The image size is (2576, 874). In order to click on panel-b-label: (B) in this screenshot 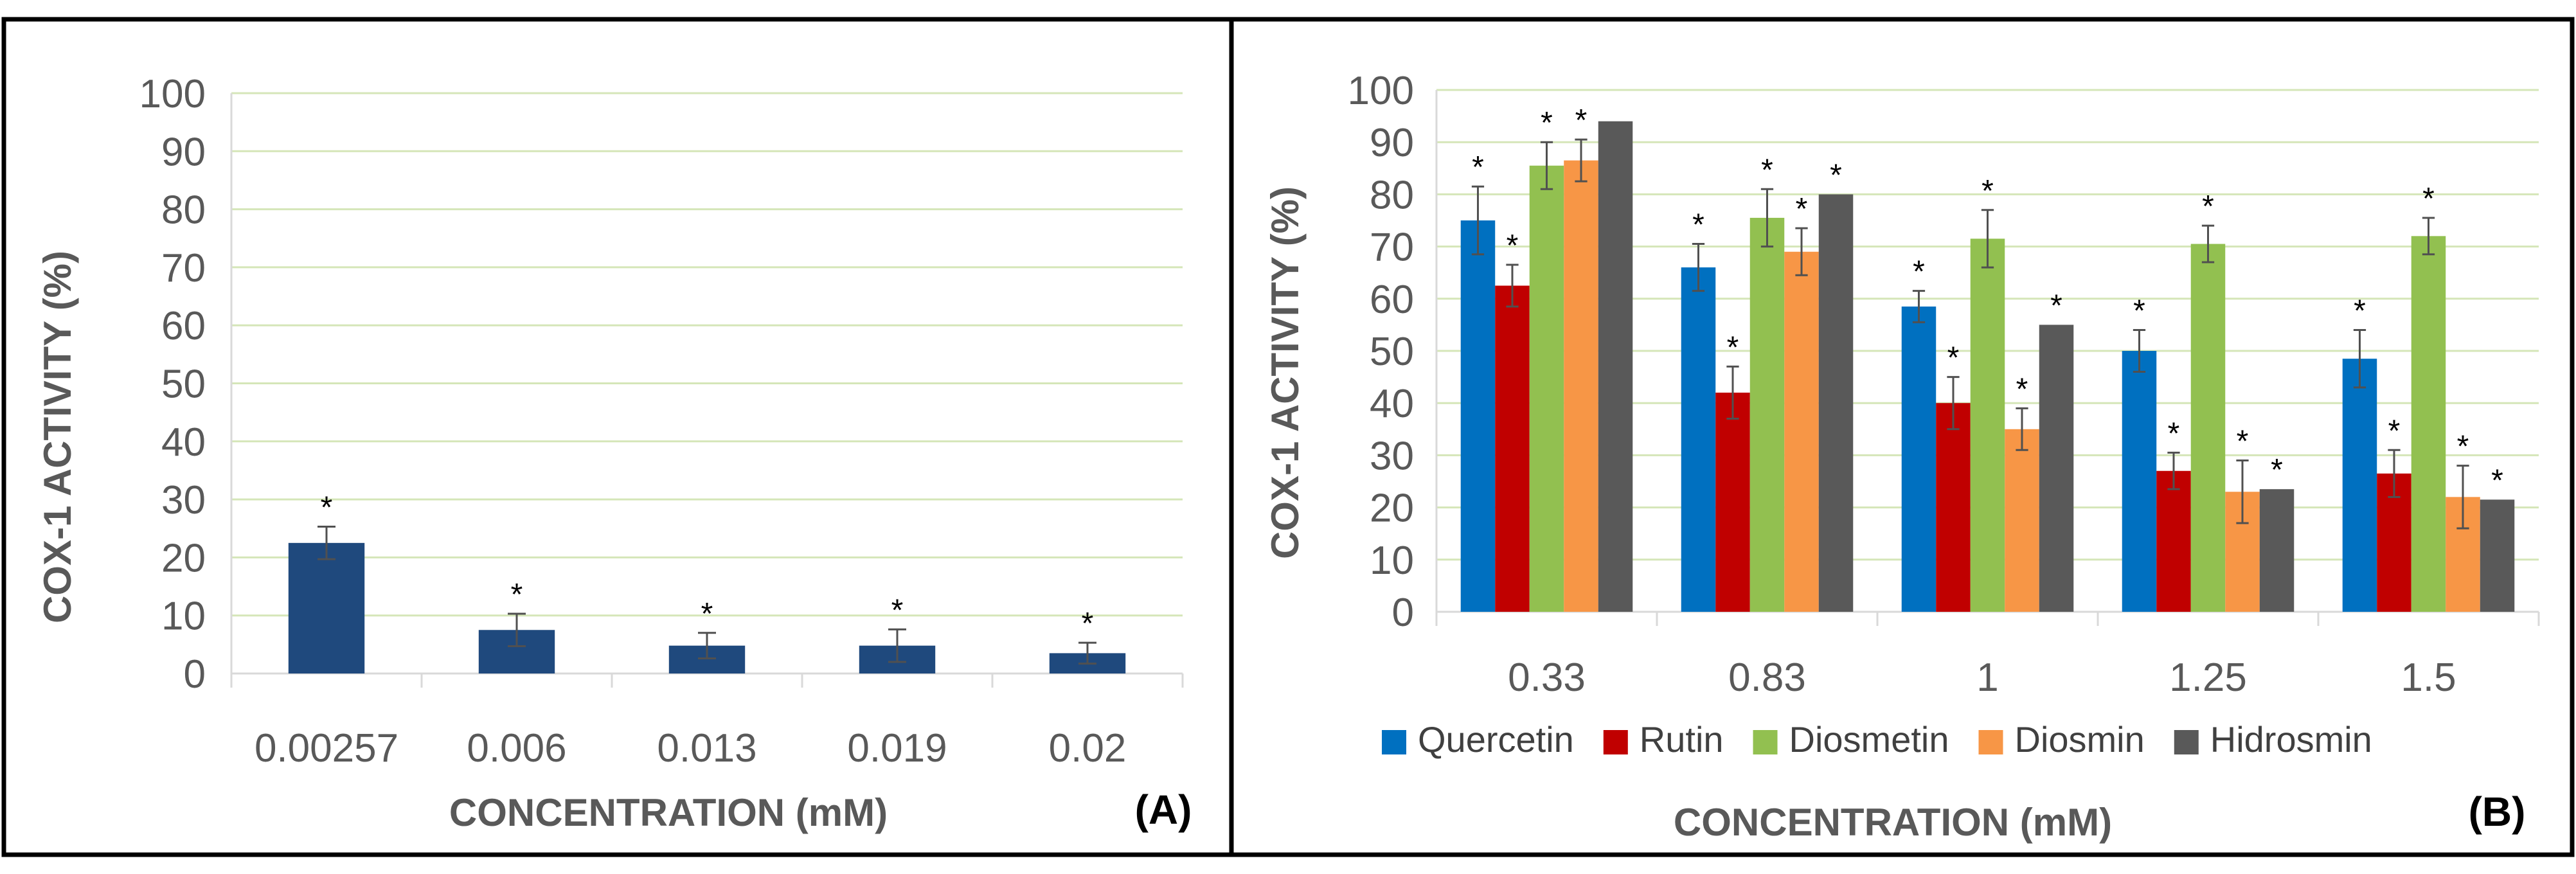, I will do `click(2497, 812)`.